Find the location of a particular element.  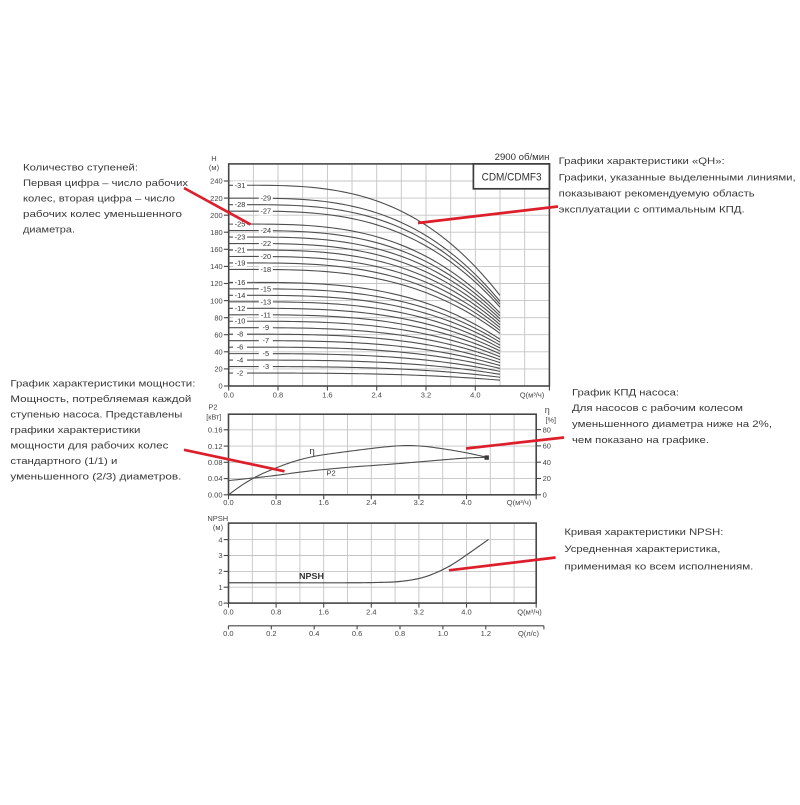

svg-text: 200 is located at coordinates (216, 215).